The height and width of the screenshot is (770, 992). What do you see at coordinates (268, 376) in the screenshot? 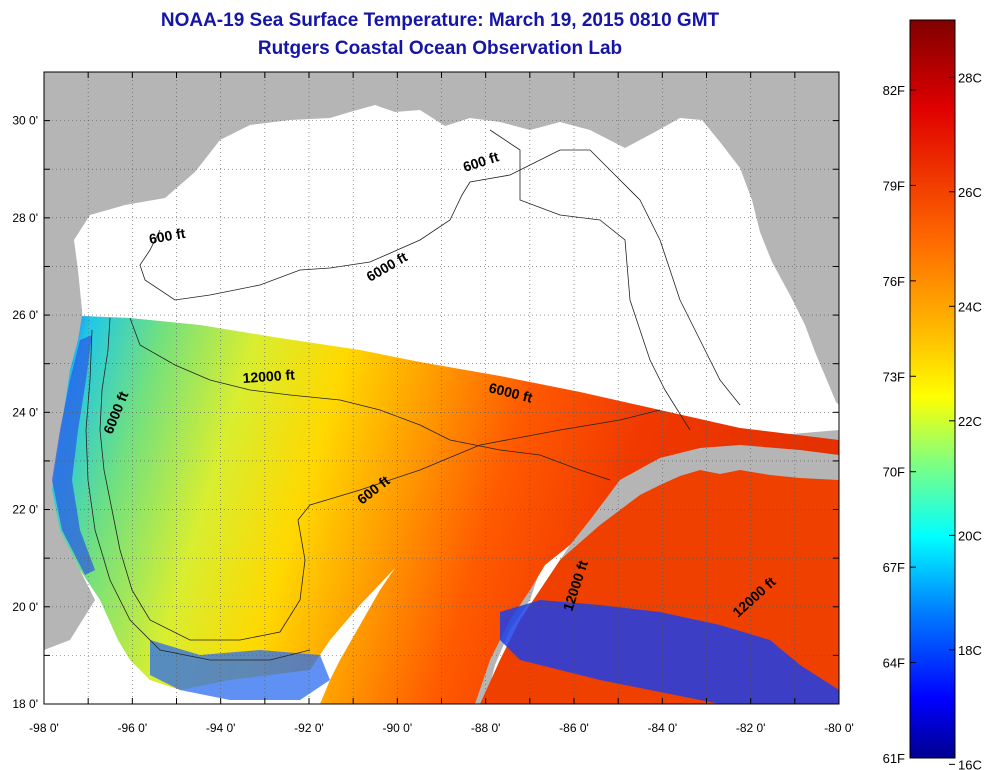
I see `contour-label: 12000 ft` at bounding box center [268, 376].